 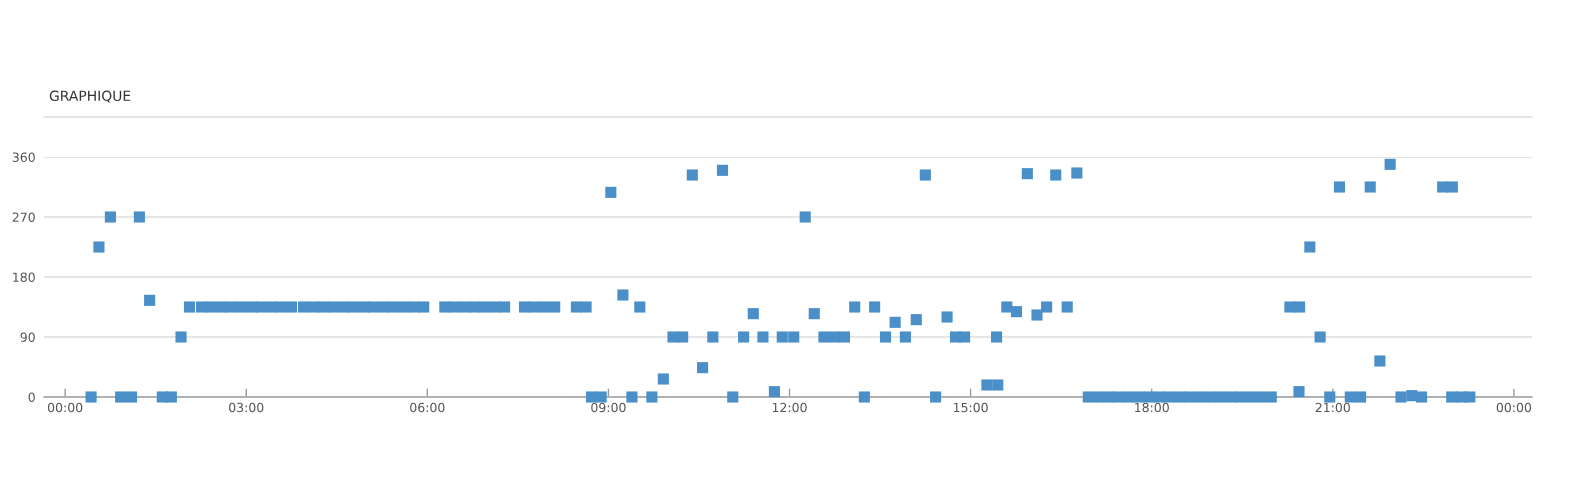 What do you see at coordinates (1152, 407) in the screenshot?
I see `x-tick-label: 18:00` at bounding box center [1152, 407].